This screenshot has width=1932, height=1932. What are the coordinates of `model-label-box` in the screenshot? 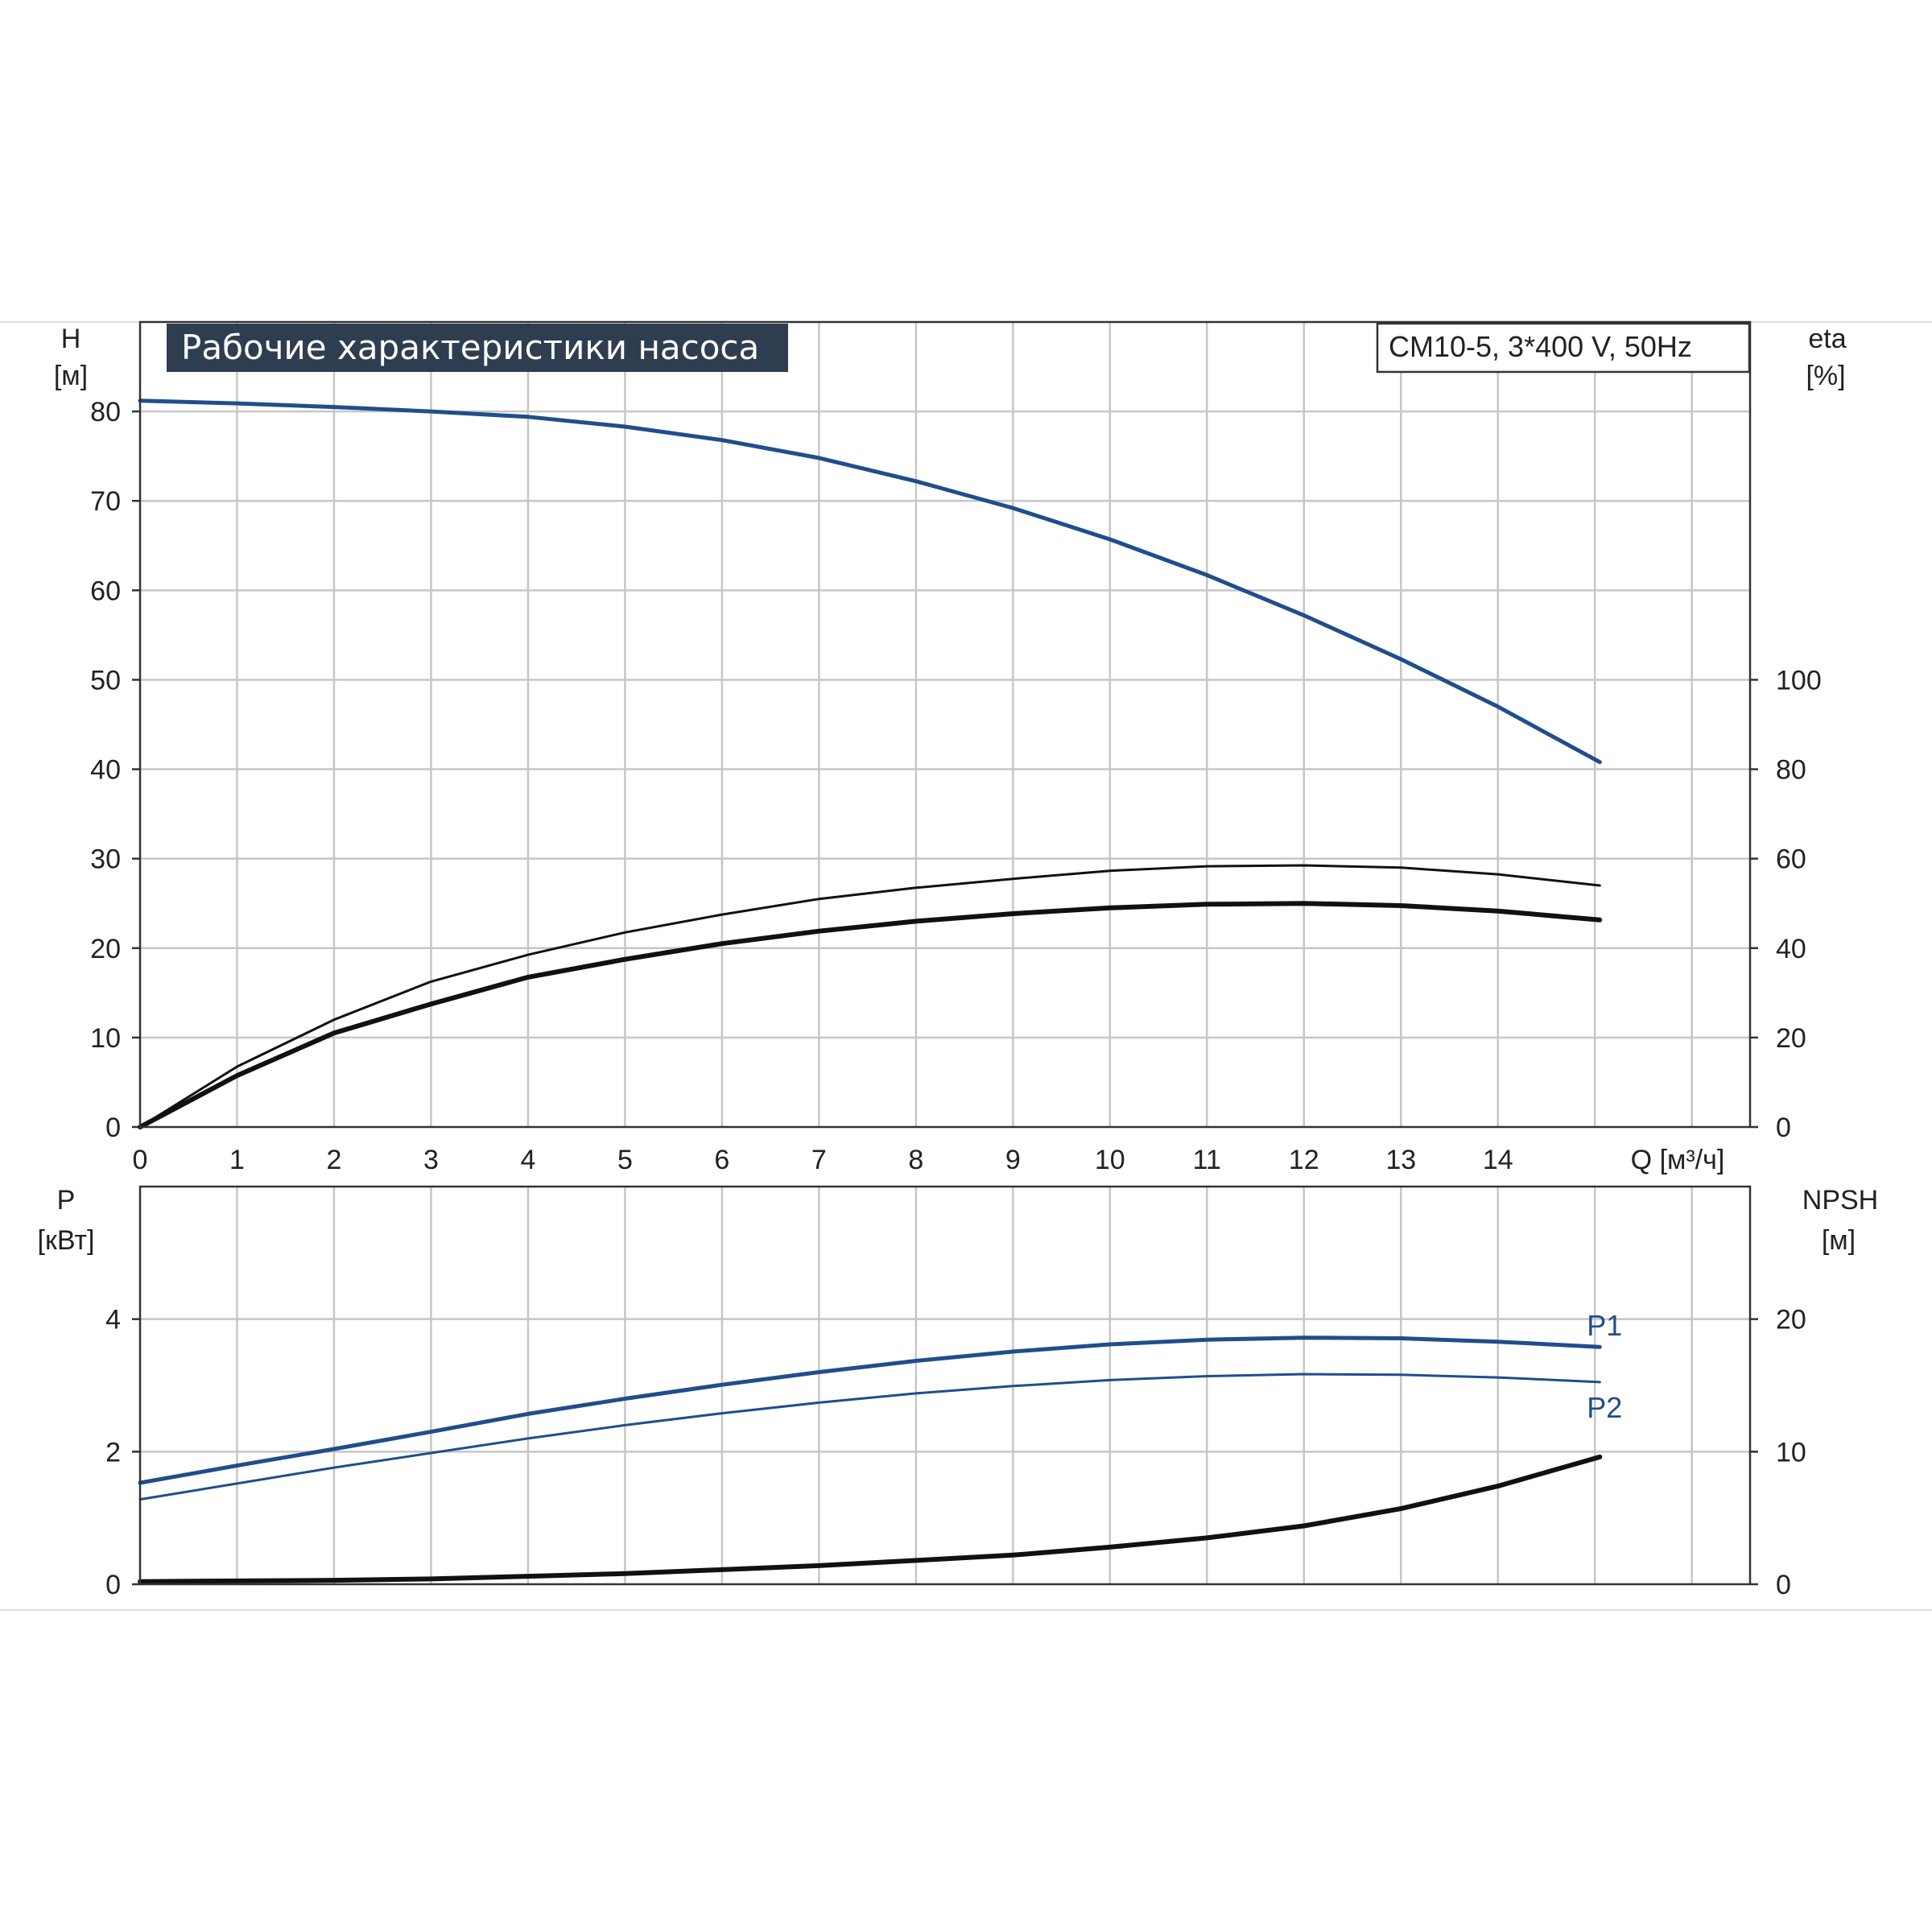 It's located at (1563, 348).